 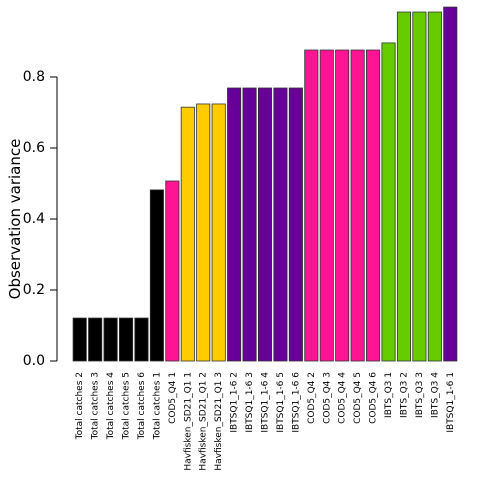 I want to click on x-tick-label: Havfisken_SD21_Q1 3, so click(x=219, y=421).